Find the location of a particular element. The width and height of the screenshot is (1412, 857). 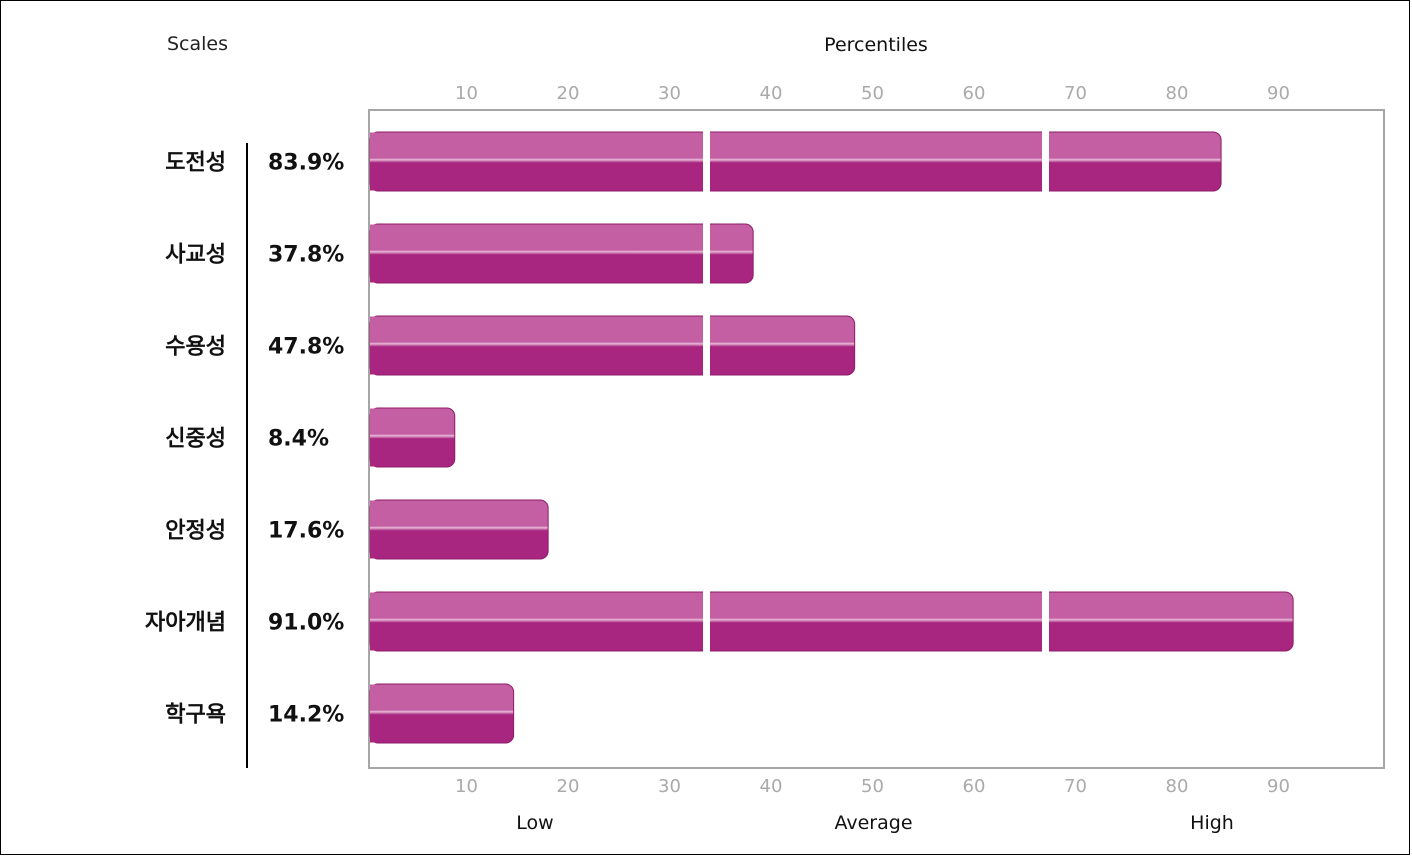

bottom-tick-label: 10 is located at coordinates (466, 786).